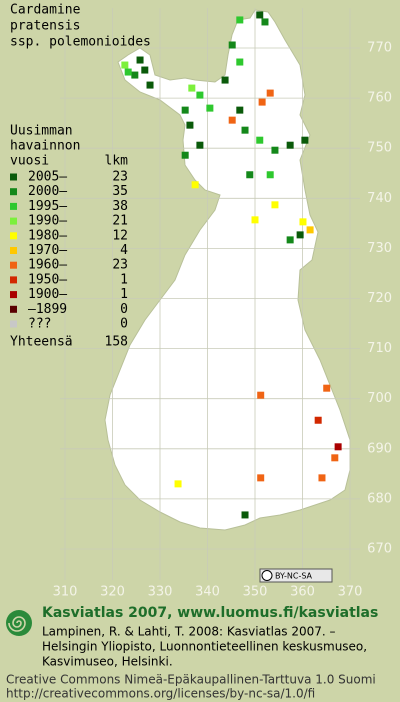 This screenshot has width=400, height=702. What do you see at coordinates (47, 221) in the screenshot?
I see `legend-label: 1990–` at bounding box center [47, 221].